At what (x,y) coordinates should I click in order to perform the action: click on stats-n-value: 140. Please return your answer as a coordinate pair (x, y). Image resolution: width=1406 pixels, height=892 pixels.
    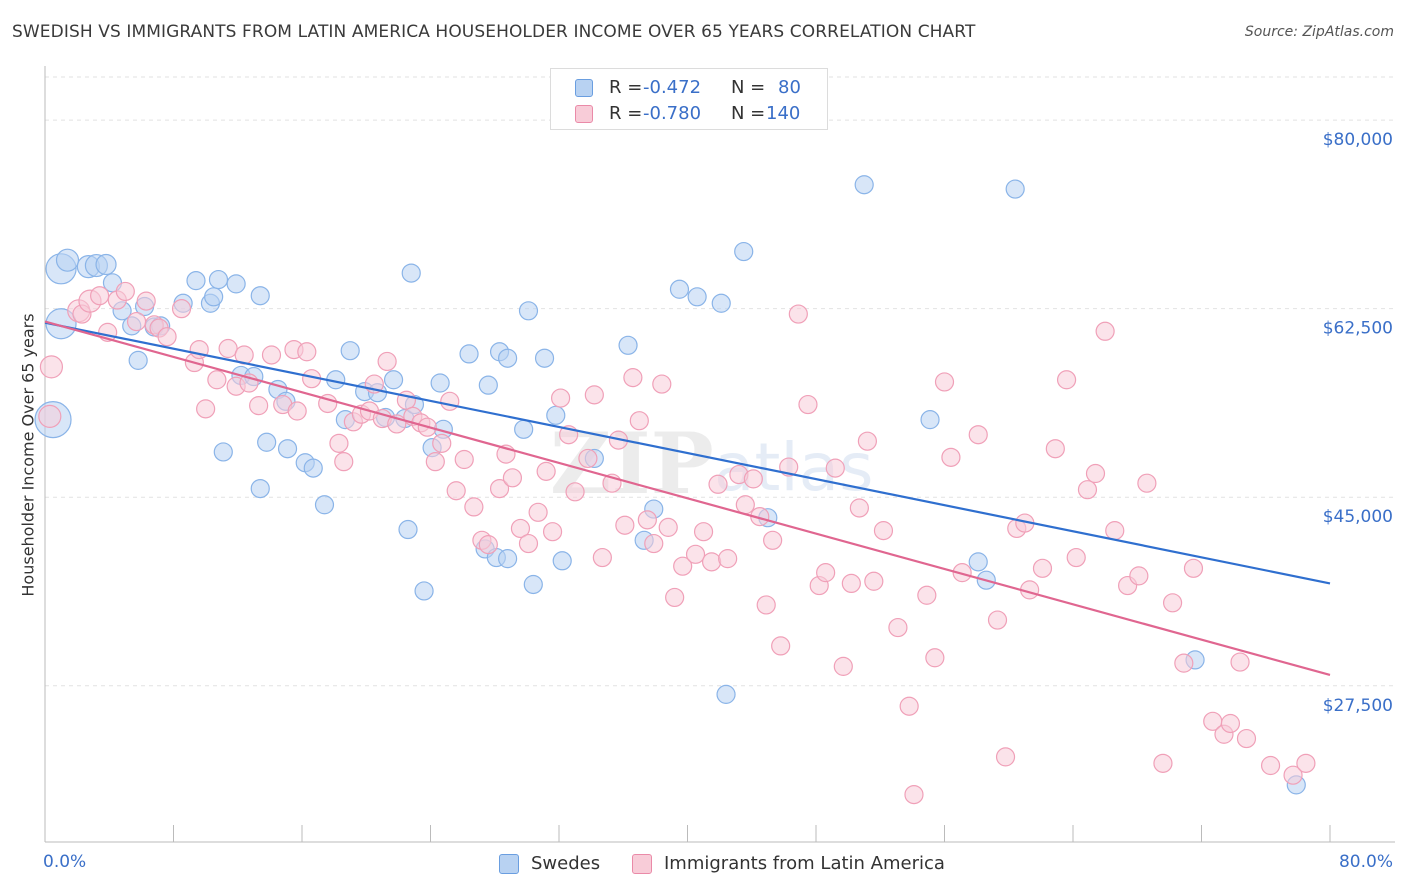
    Looking at the image, I should click on (783, 113).